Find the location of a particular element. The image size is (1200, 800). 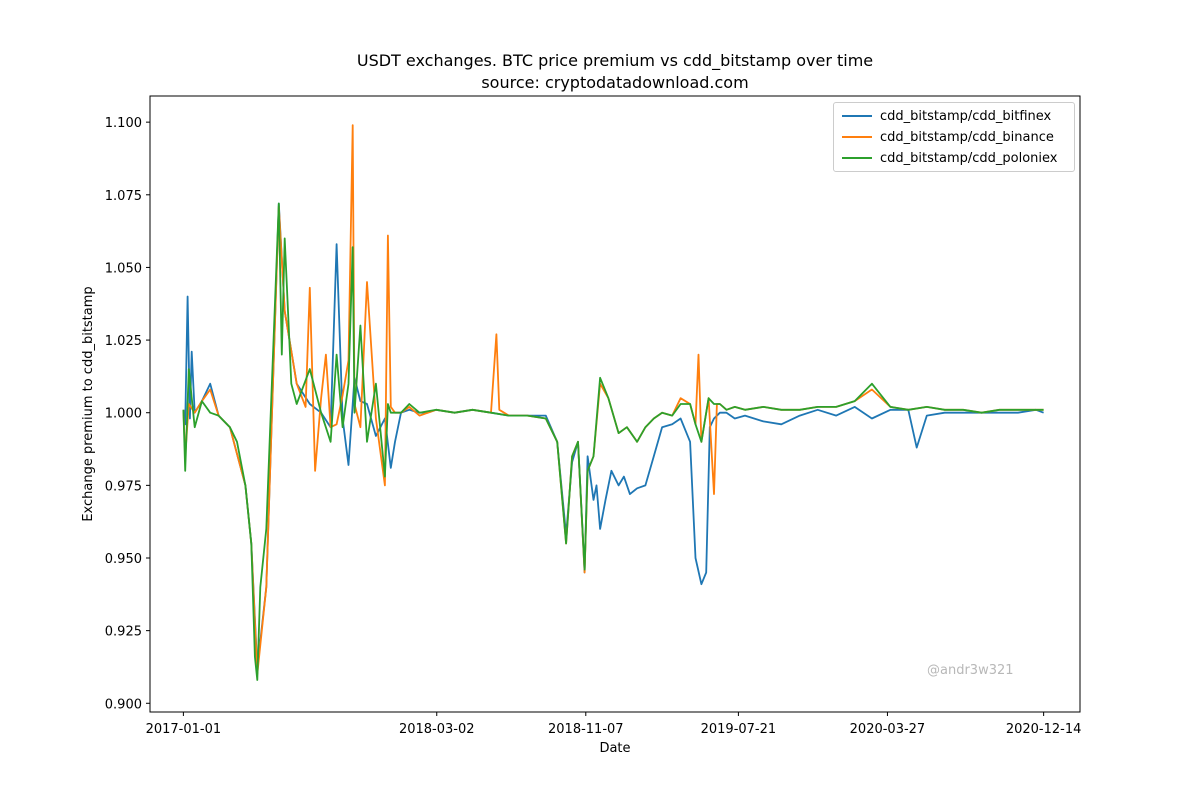

y-tick-label: 0.950 is located at coordinates (123, 559).